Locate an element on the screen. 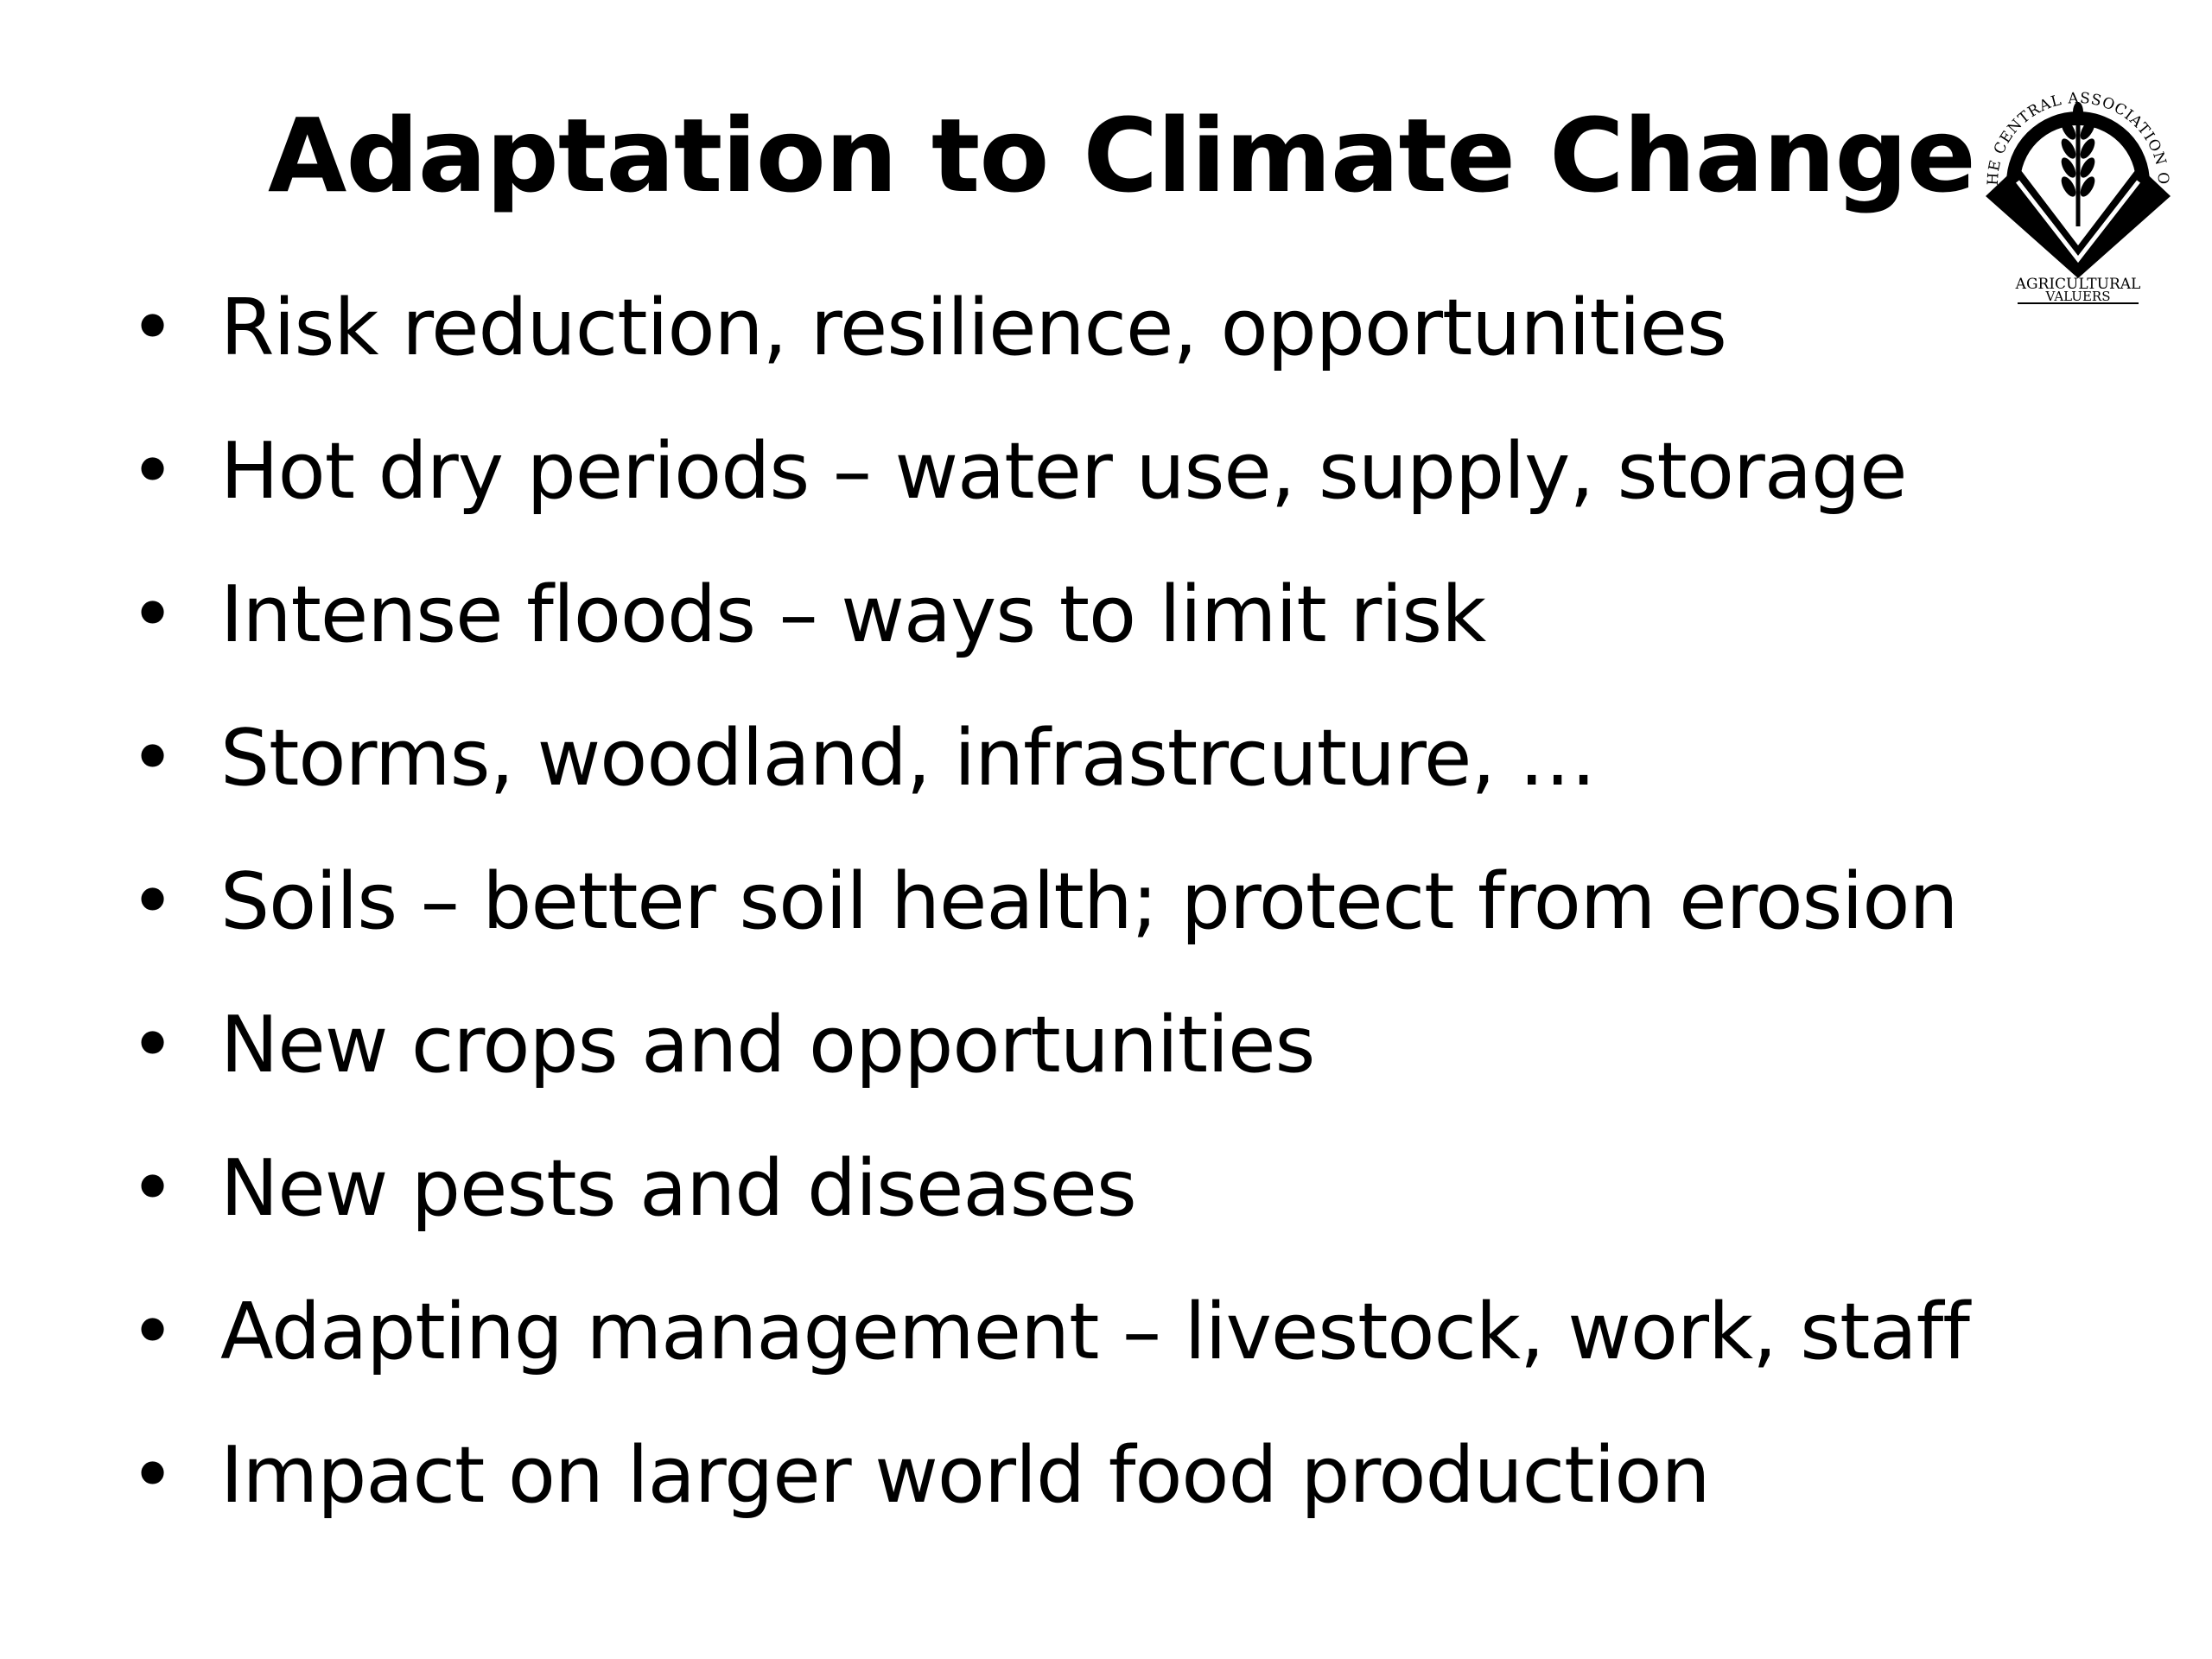 This screenshot has height=1659, width=2212. bullet-text: New crops and opportunities is located at coordinates (767, 1045).